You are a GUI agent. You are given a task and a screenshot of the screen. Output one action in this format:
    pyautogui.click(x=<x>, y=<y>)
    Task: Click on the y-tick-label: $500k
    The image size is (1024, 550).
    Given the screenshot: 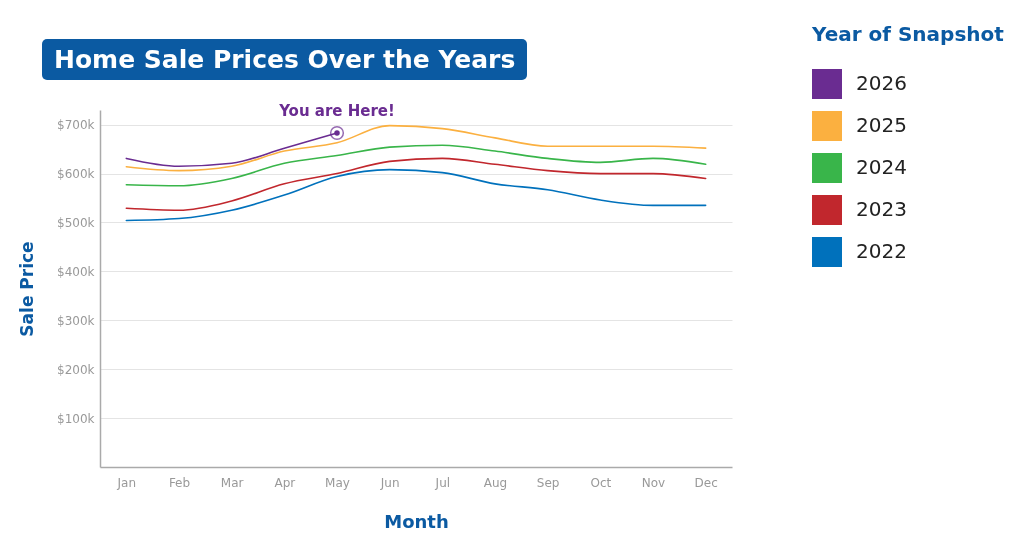 What is the action you would take?
    pyautogui.click(x=76, y=222)
    